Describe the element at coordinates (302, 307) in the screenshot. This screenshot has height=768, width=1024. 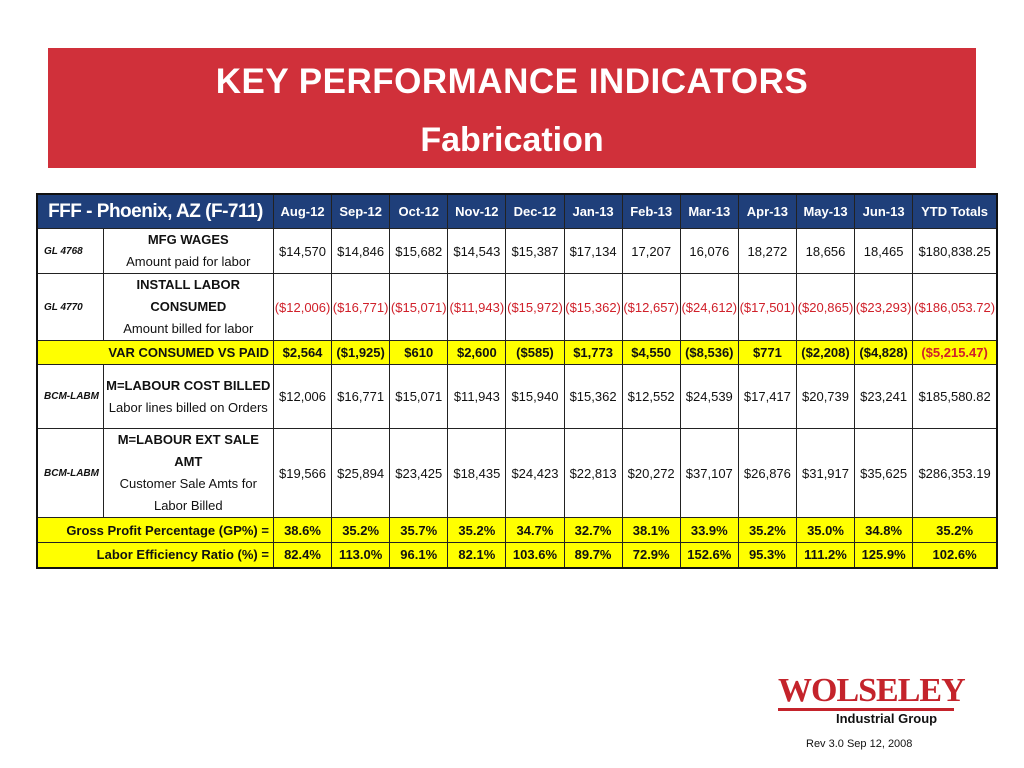
I see `table-cell: ($12,006)` at that location.